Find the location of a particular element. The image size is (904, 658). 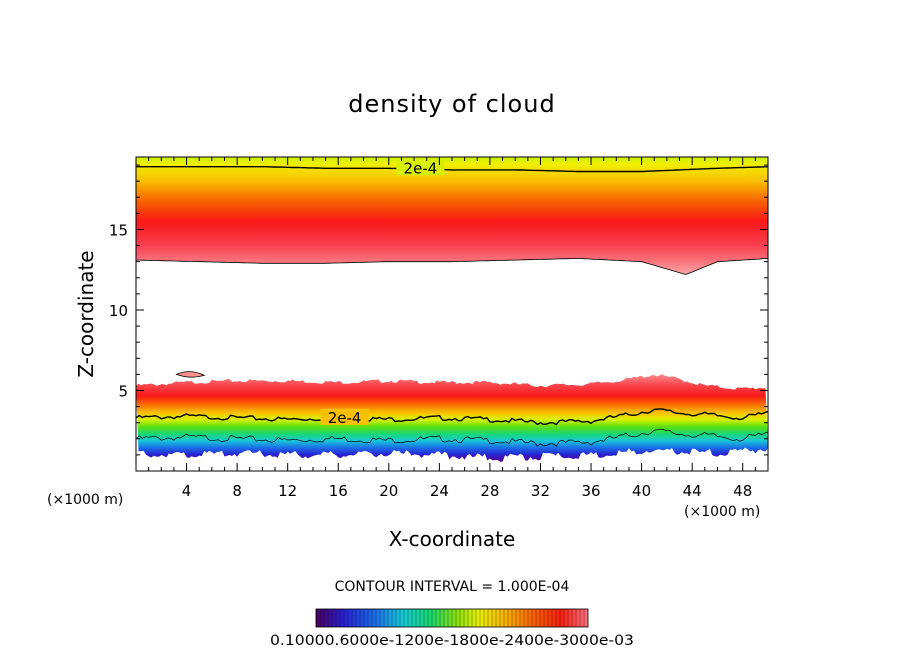

x-tick-label: 36 is located at coordinates (590, 491).